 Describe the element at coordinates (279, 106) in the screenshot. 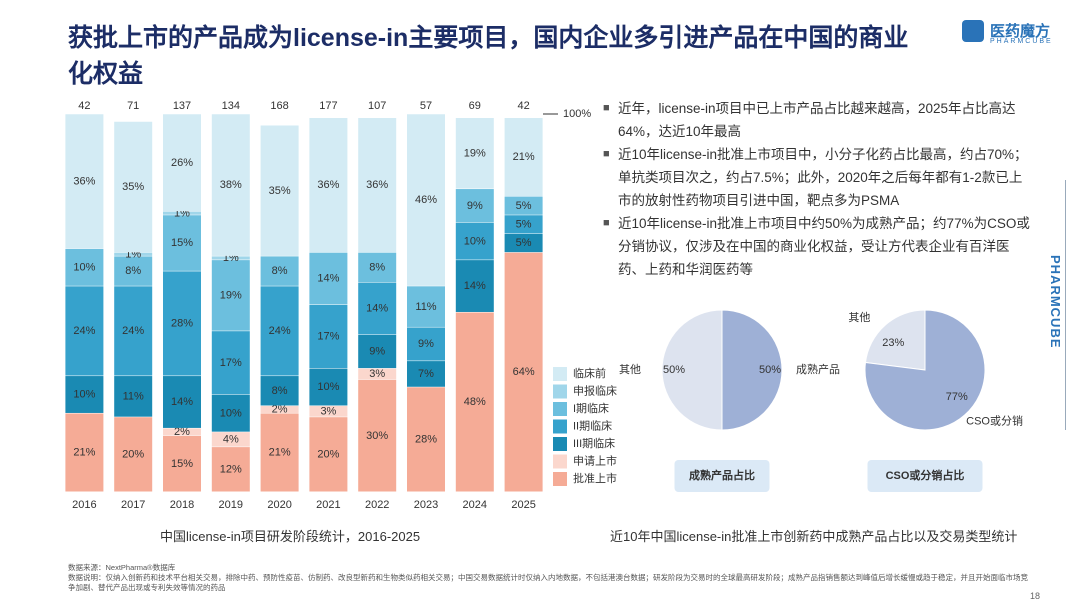

I see `total-label: 168` at that location.